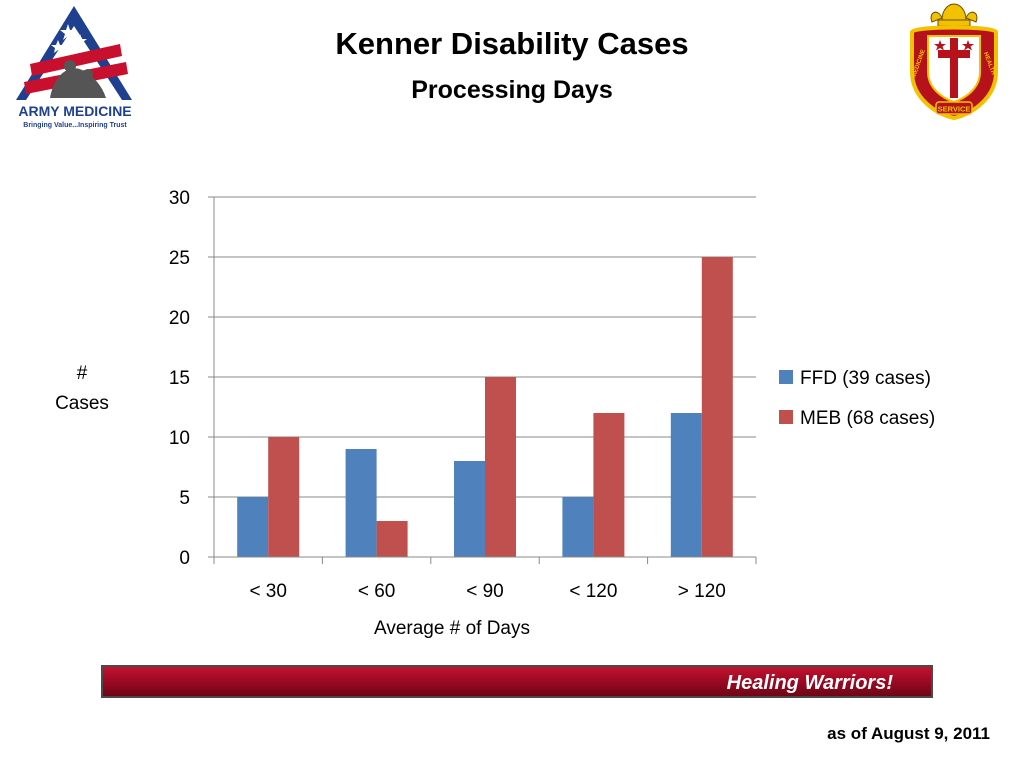 This screenshot has width=1024, height=768. I want to click on x-tick-label: > 120, so click(702, 591).